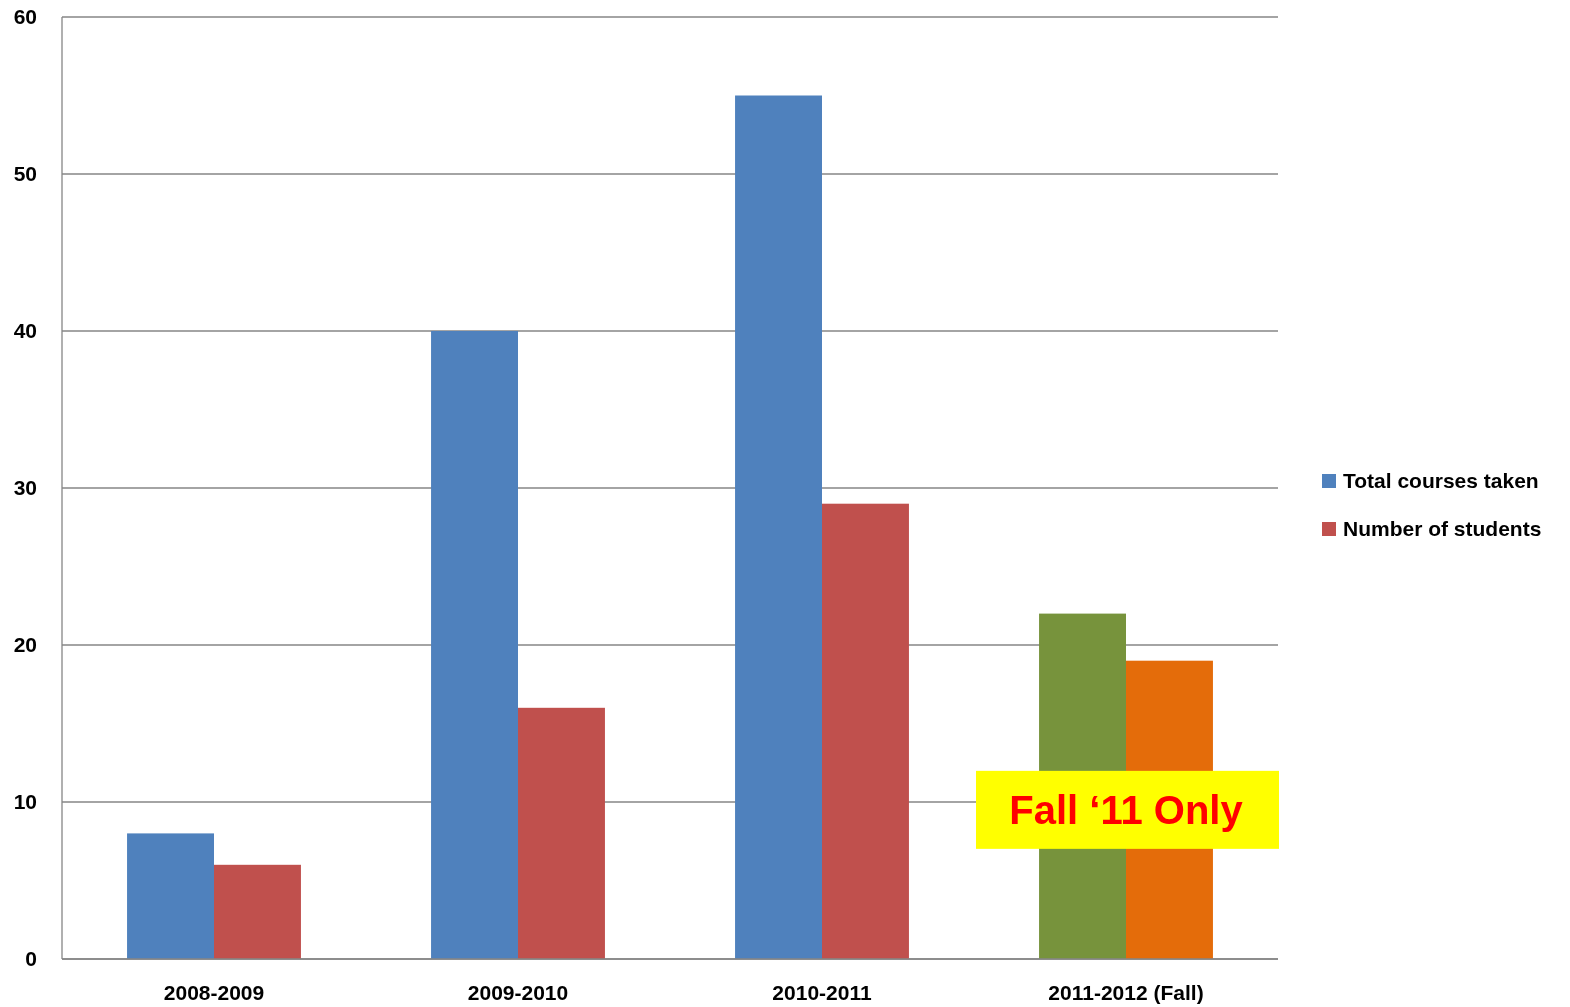 The width and height of the screenshot is (1570, 1007). What do you see at coordinates (822, 992) in the screenshot?
I see `x-tick-label: 2010-2011` at bounding box center [822, 992].